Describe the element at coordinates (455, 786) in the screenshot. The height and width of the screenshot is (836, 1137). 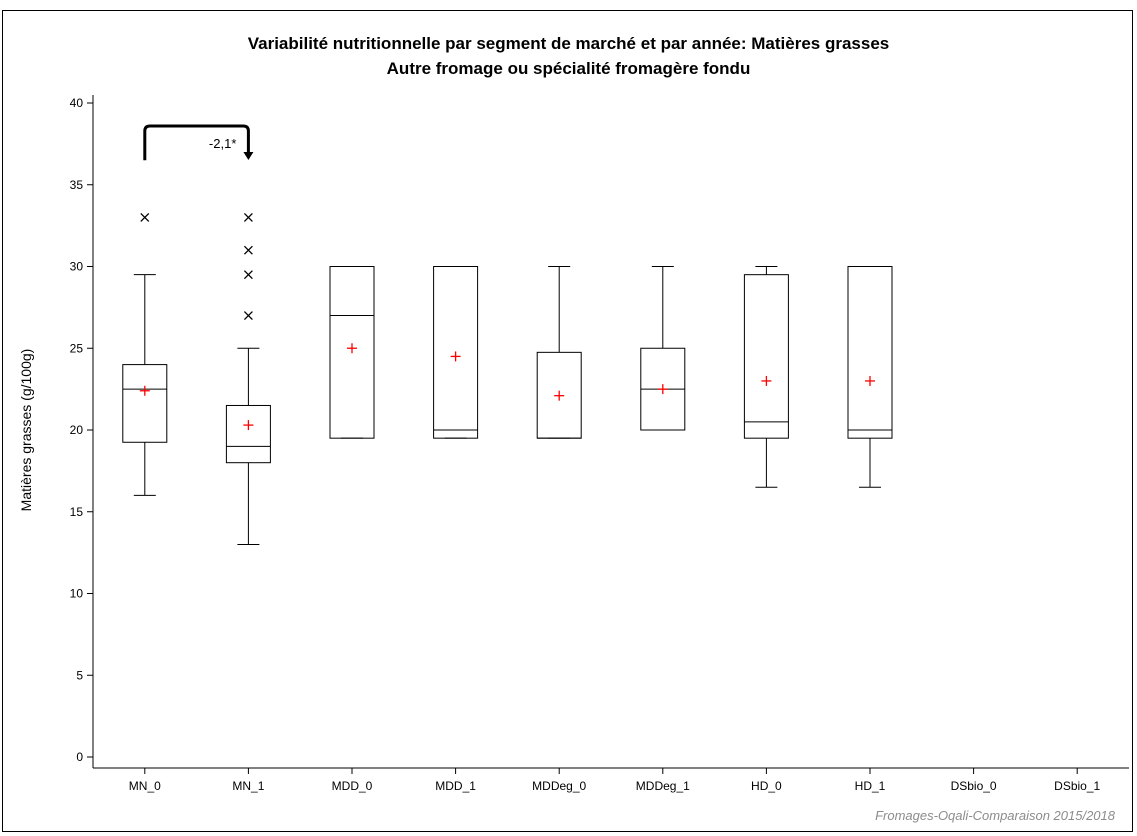
I see `x-tick-label: MDD_1` at that location.